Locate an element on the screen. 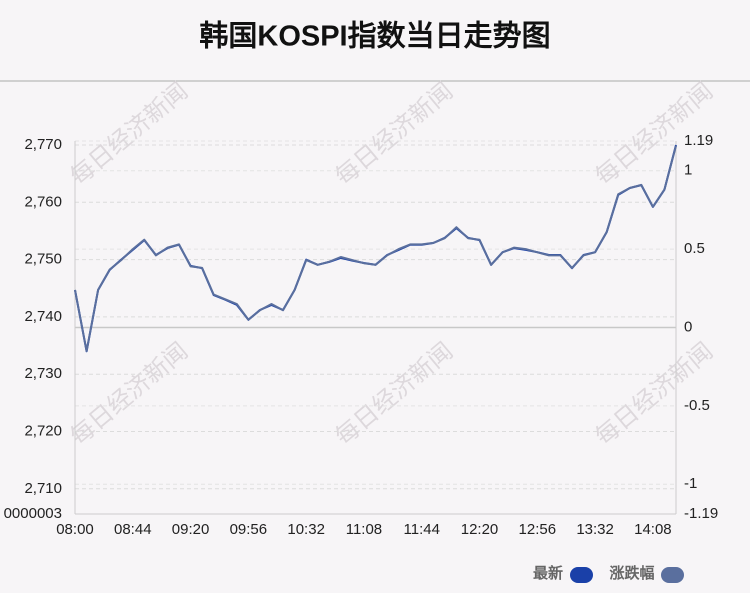  y-tick-label: 2,730 is located at coordinates (43, 373).